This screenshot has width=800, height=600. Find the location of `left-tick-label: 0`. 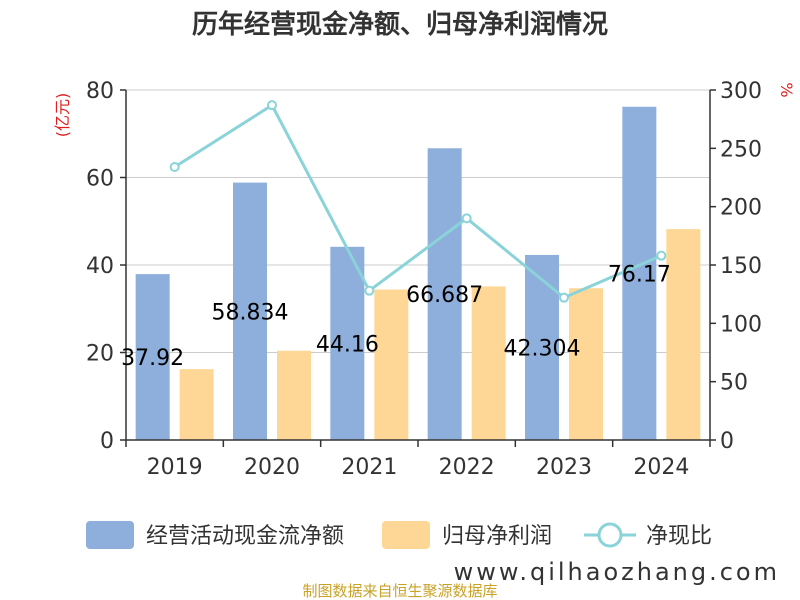

left-tick-label: 0 is located at coordinates (107, 441).